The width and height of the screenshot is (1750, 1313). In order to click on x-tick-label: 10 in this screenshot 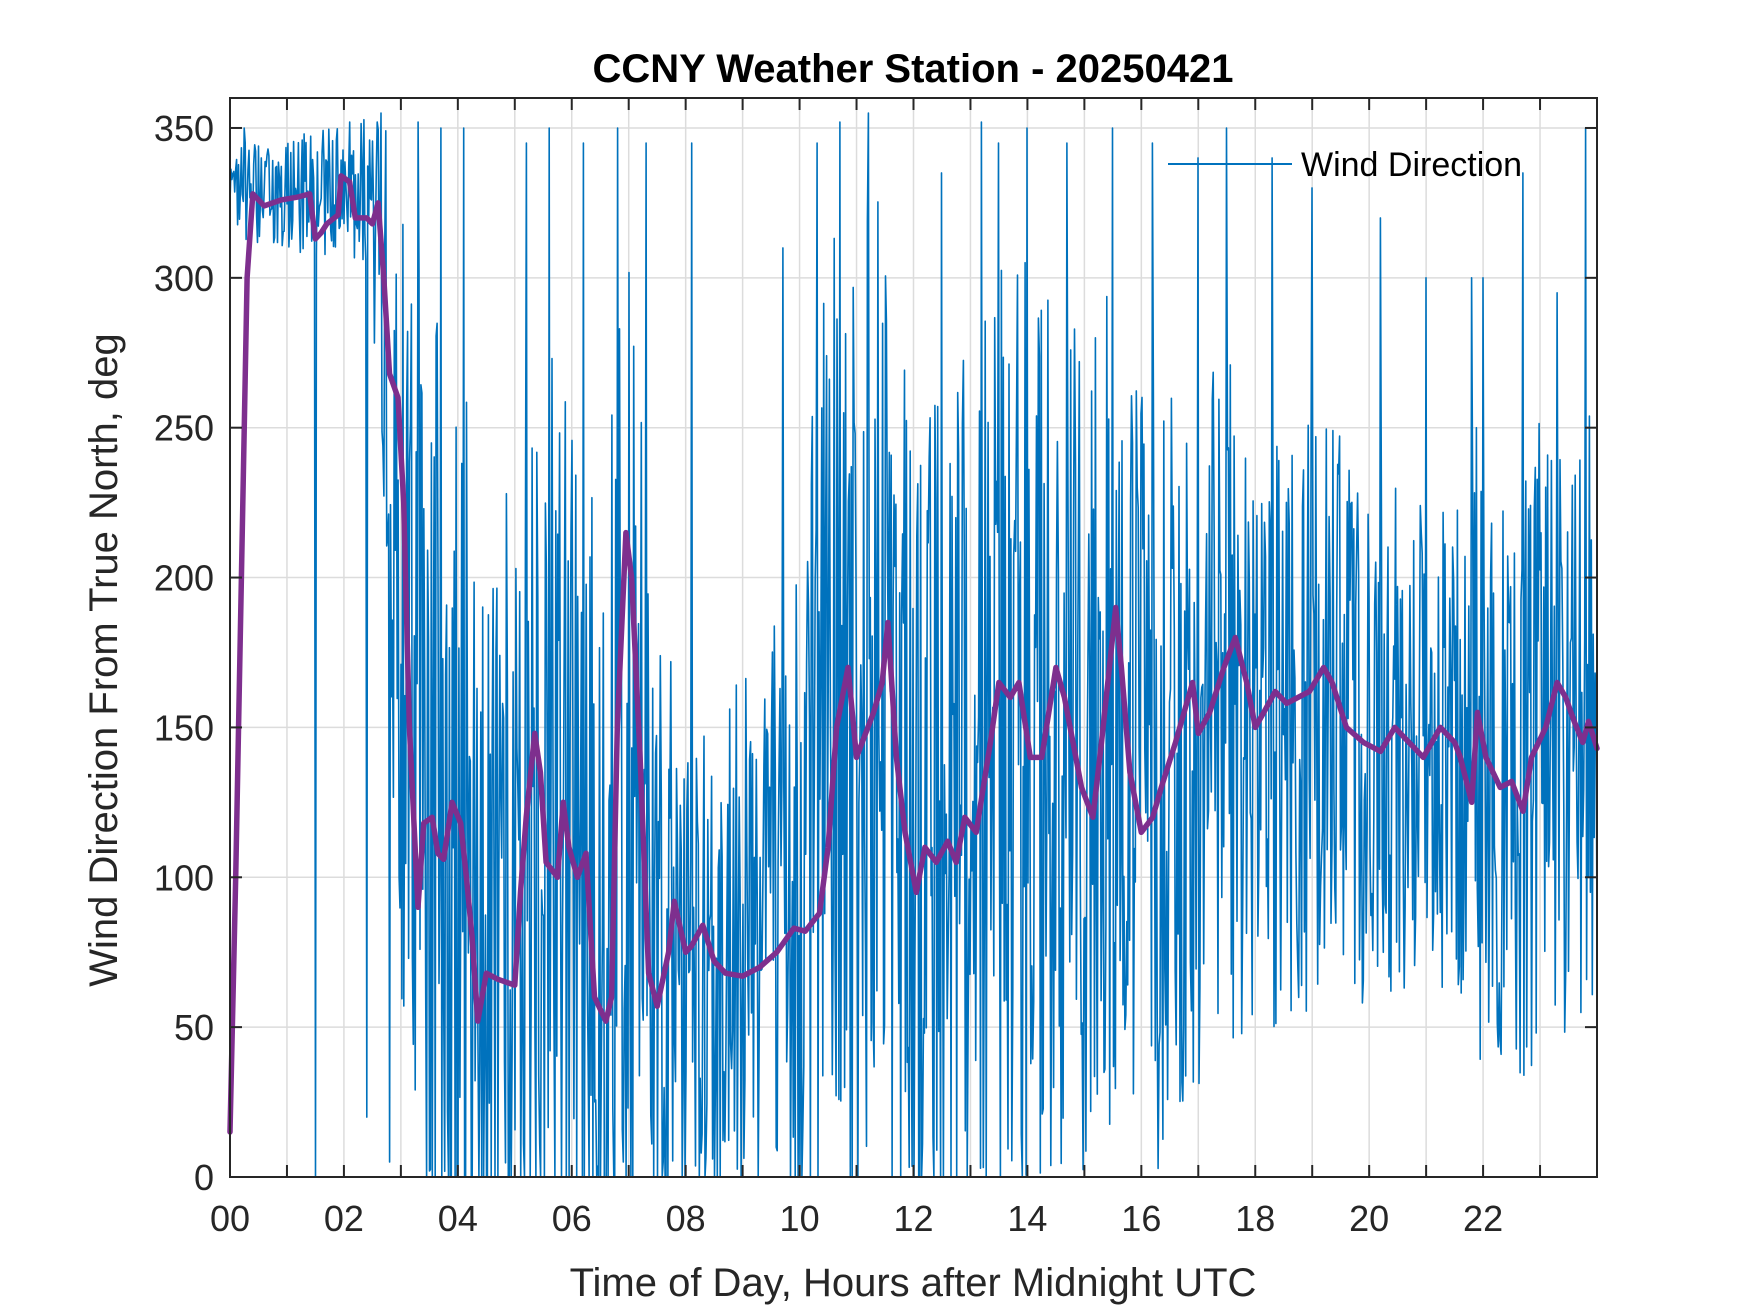, I will do `click(800, 1218)`.